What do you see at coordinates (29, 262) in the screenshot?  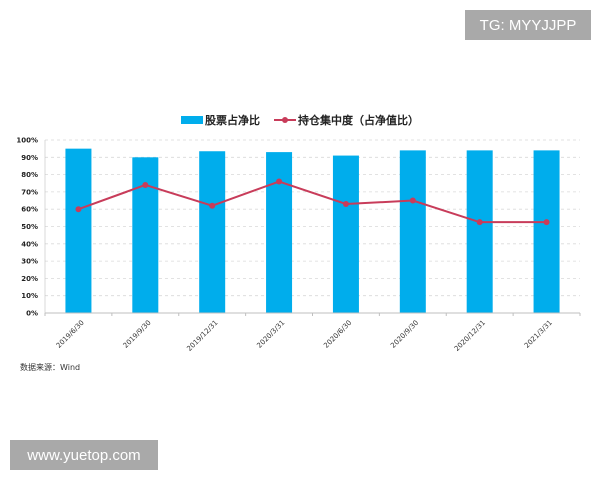 I see `y-tick-label: 30%` at bounding box center [29, 262].